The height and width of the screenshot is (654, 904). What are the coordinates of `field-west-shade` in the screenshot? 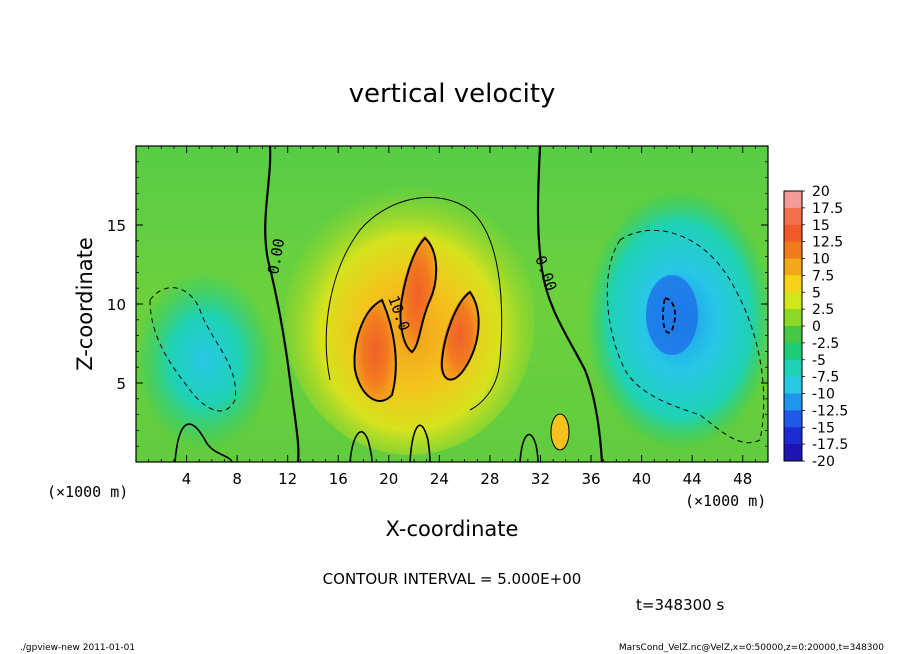 It's located at (205, 360).